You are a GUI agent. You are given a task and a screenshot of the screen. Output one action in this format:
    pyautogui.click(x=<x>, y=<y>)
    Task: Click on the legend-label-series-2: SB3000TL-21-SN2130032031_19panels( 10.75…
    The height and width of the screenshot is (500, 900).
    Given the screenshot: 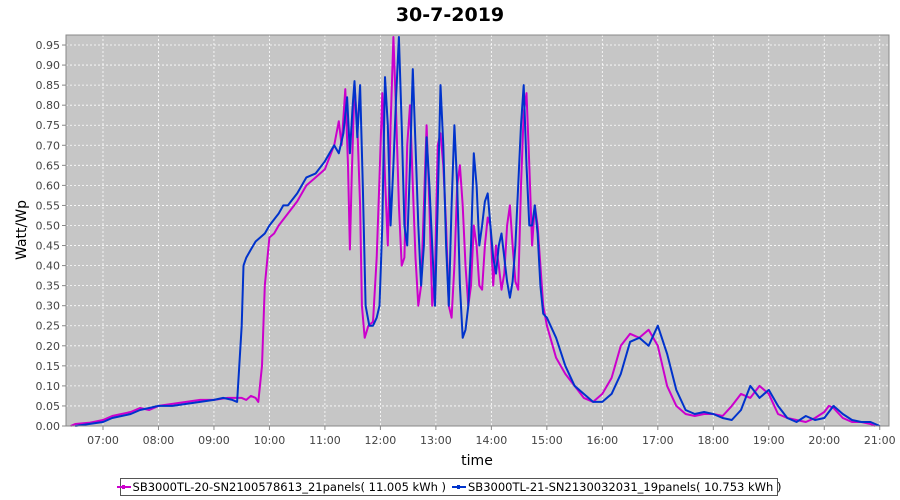 What is the action you would take?
    pyautogui.click(x=625, y=487)
    